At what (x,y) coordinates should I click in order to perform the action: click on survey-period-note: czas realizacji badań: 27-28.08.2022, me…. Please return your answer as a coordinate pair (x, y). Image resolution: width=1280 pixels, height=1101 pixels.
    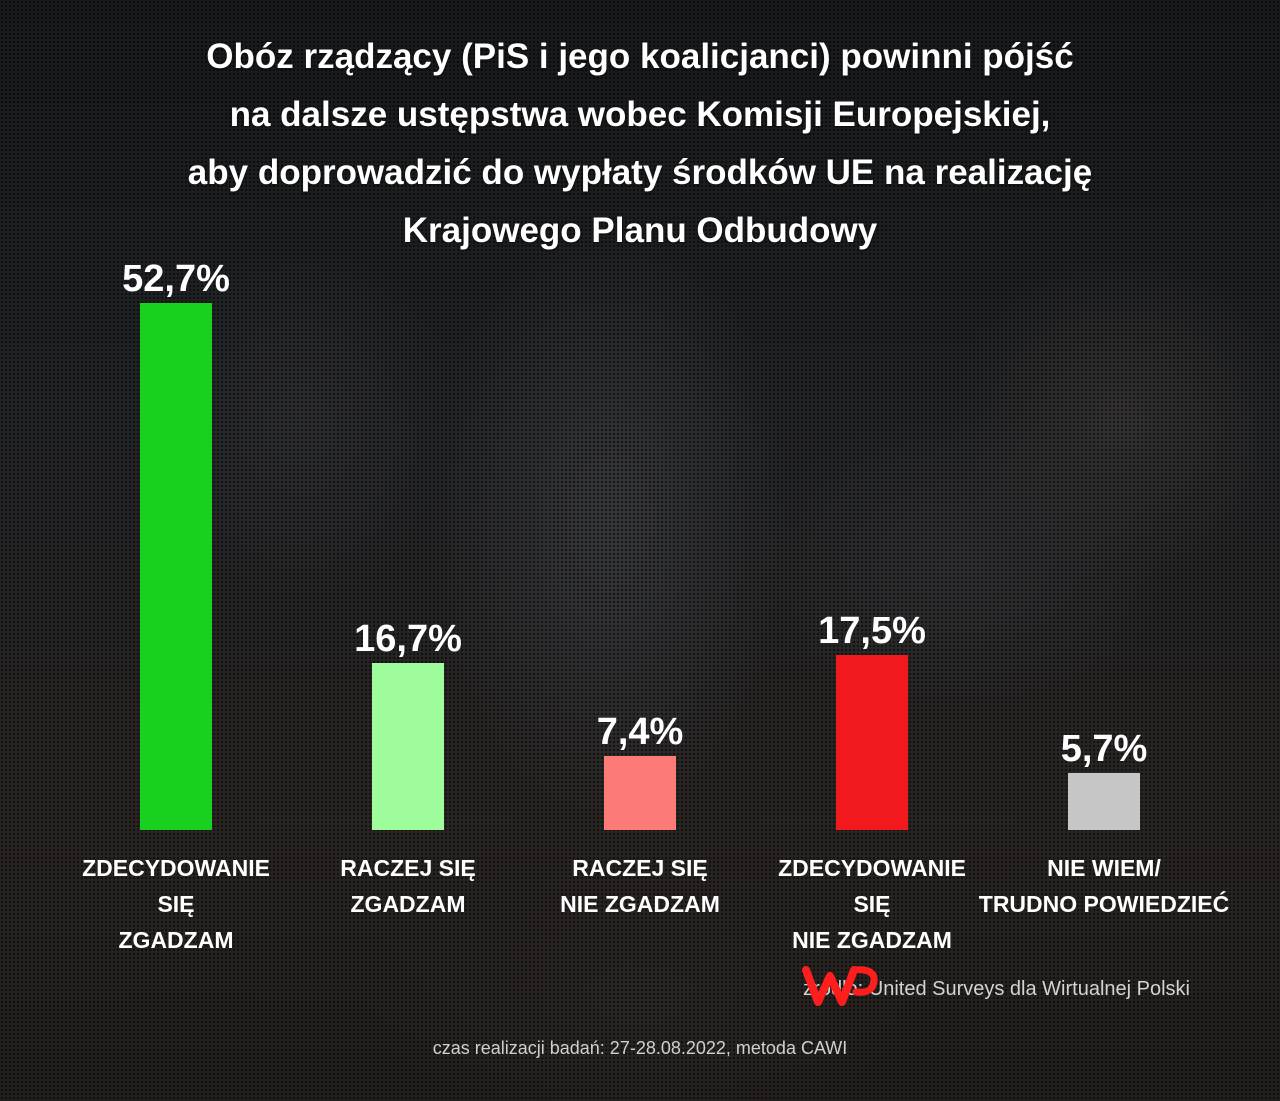
    Looking at the image, I should click on (640, 1048).